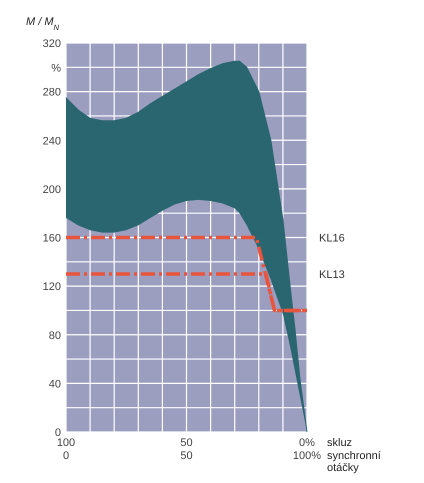 The width and height of the screenshot is (424, 483). Describe the element at coordinates (51, 190) in the screenshot. I see `y-tick-label: 200` at that location.